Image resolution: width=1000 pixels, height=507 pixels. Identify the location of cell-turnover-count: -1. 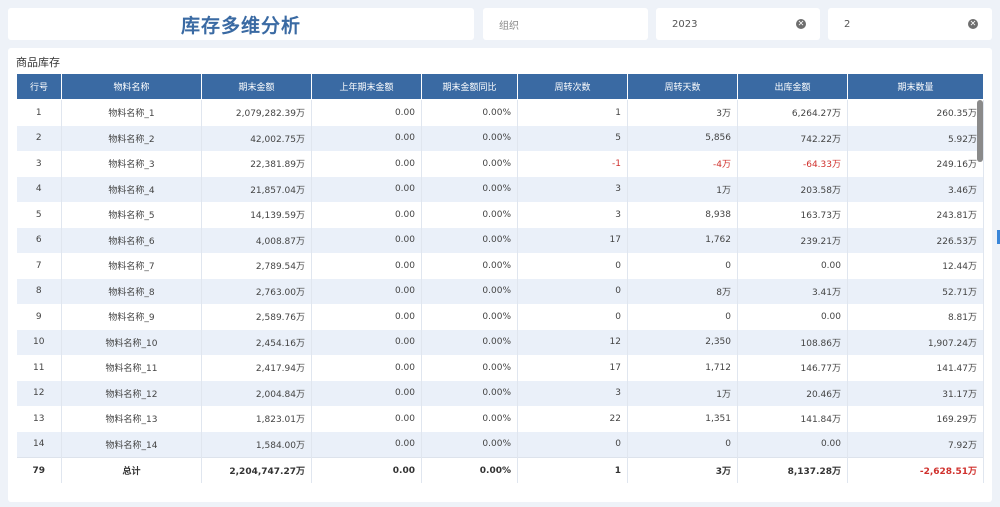
(572, 164).